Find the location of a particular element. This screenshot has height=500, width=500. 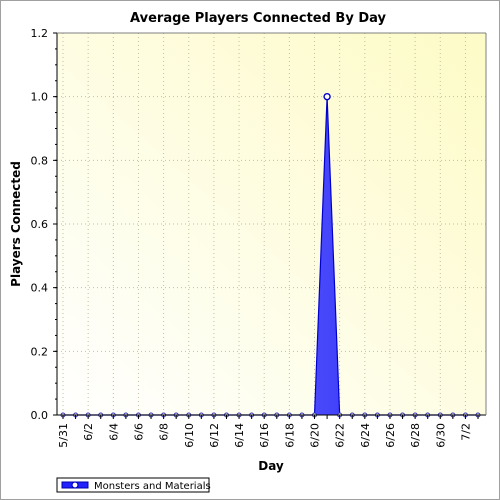

chart-title: Average Players Connected By Day is located at coordinates (258, 18).